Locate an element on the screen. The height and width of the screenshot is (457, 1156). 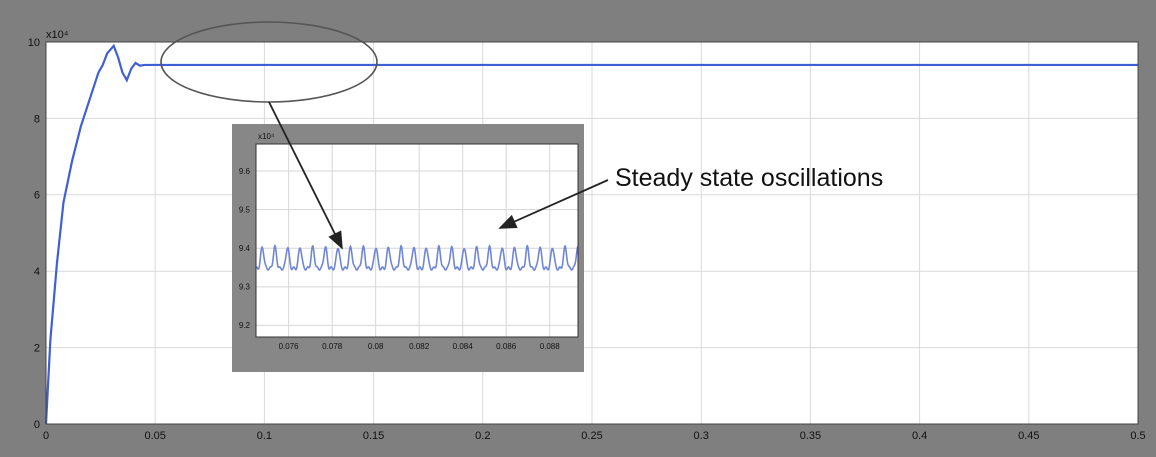
main-y-tick-label: 4 is located at coordinates (37, 272).